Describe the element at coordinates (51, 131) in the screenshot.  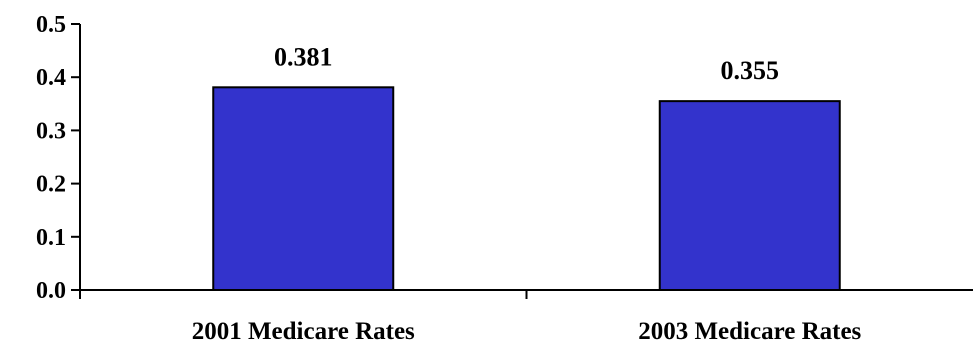
I see `y-tick-label: 0.3` at that location.